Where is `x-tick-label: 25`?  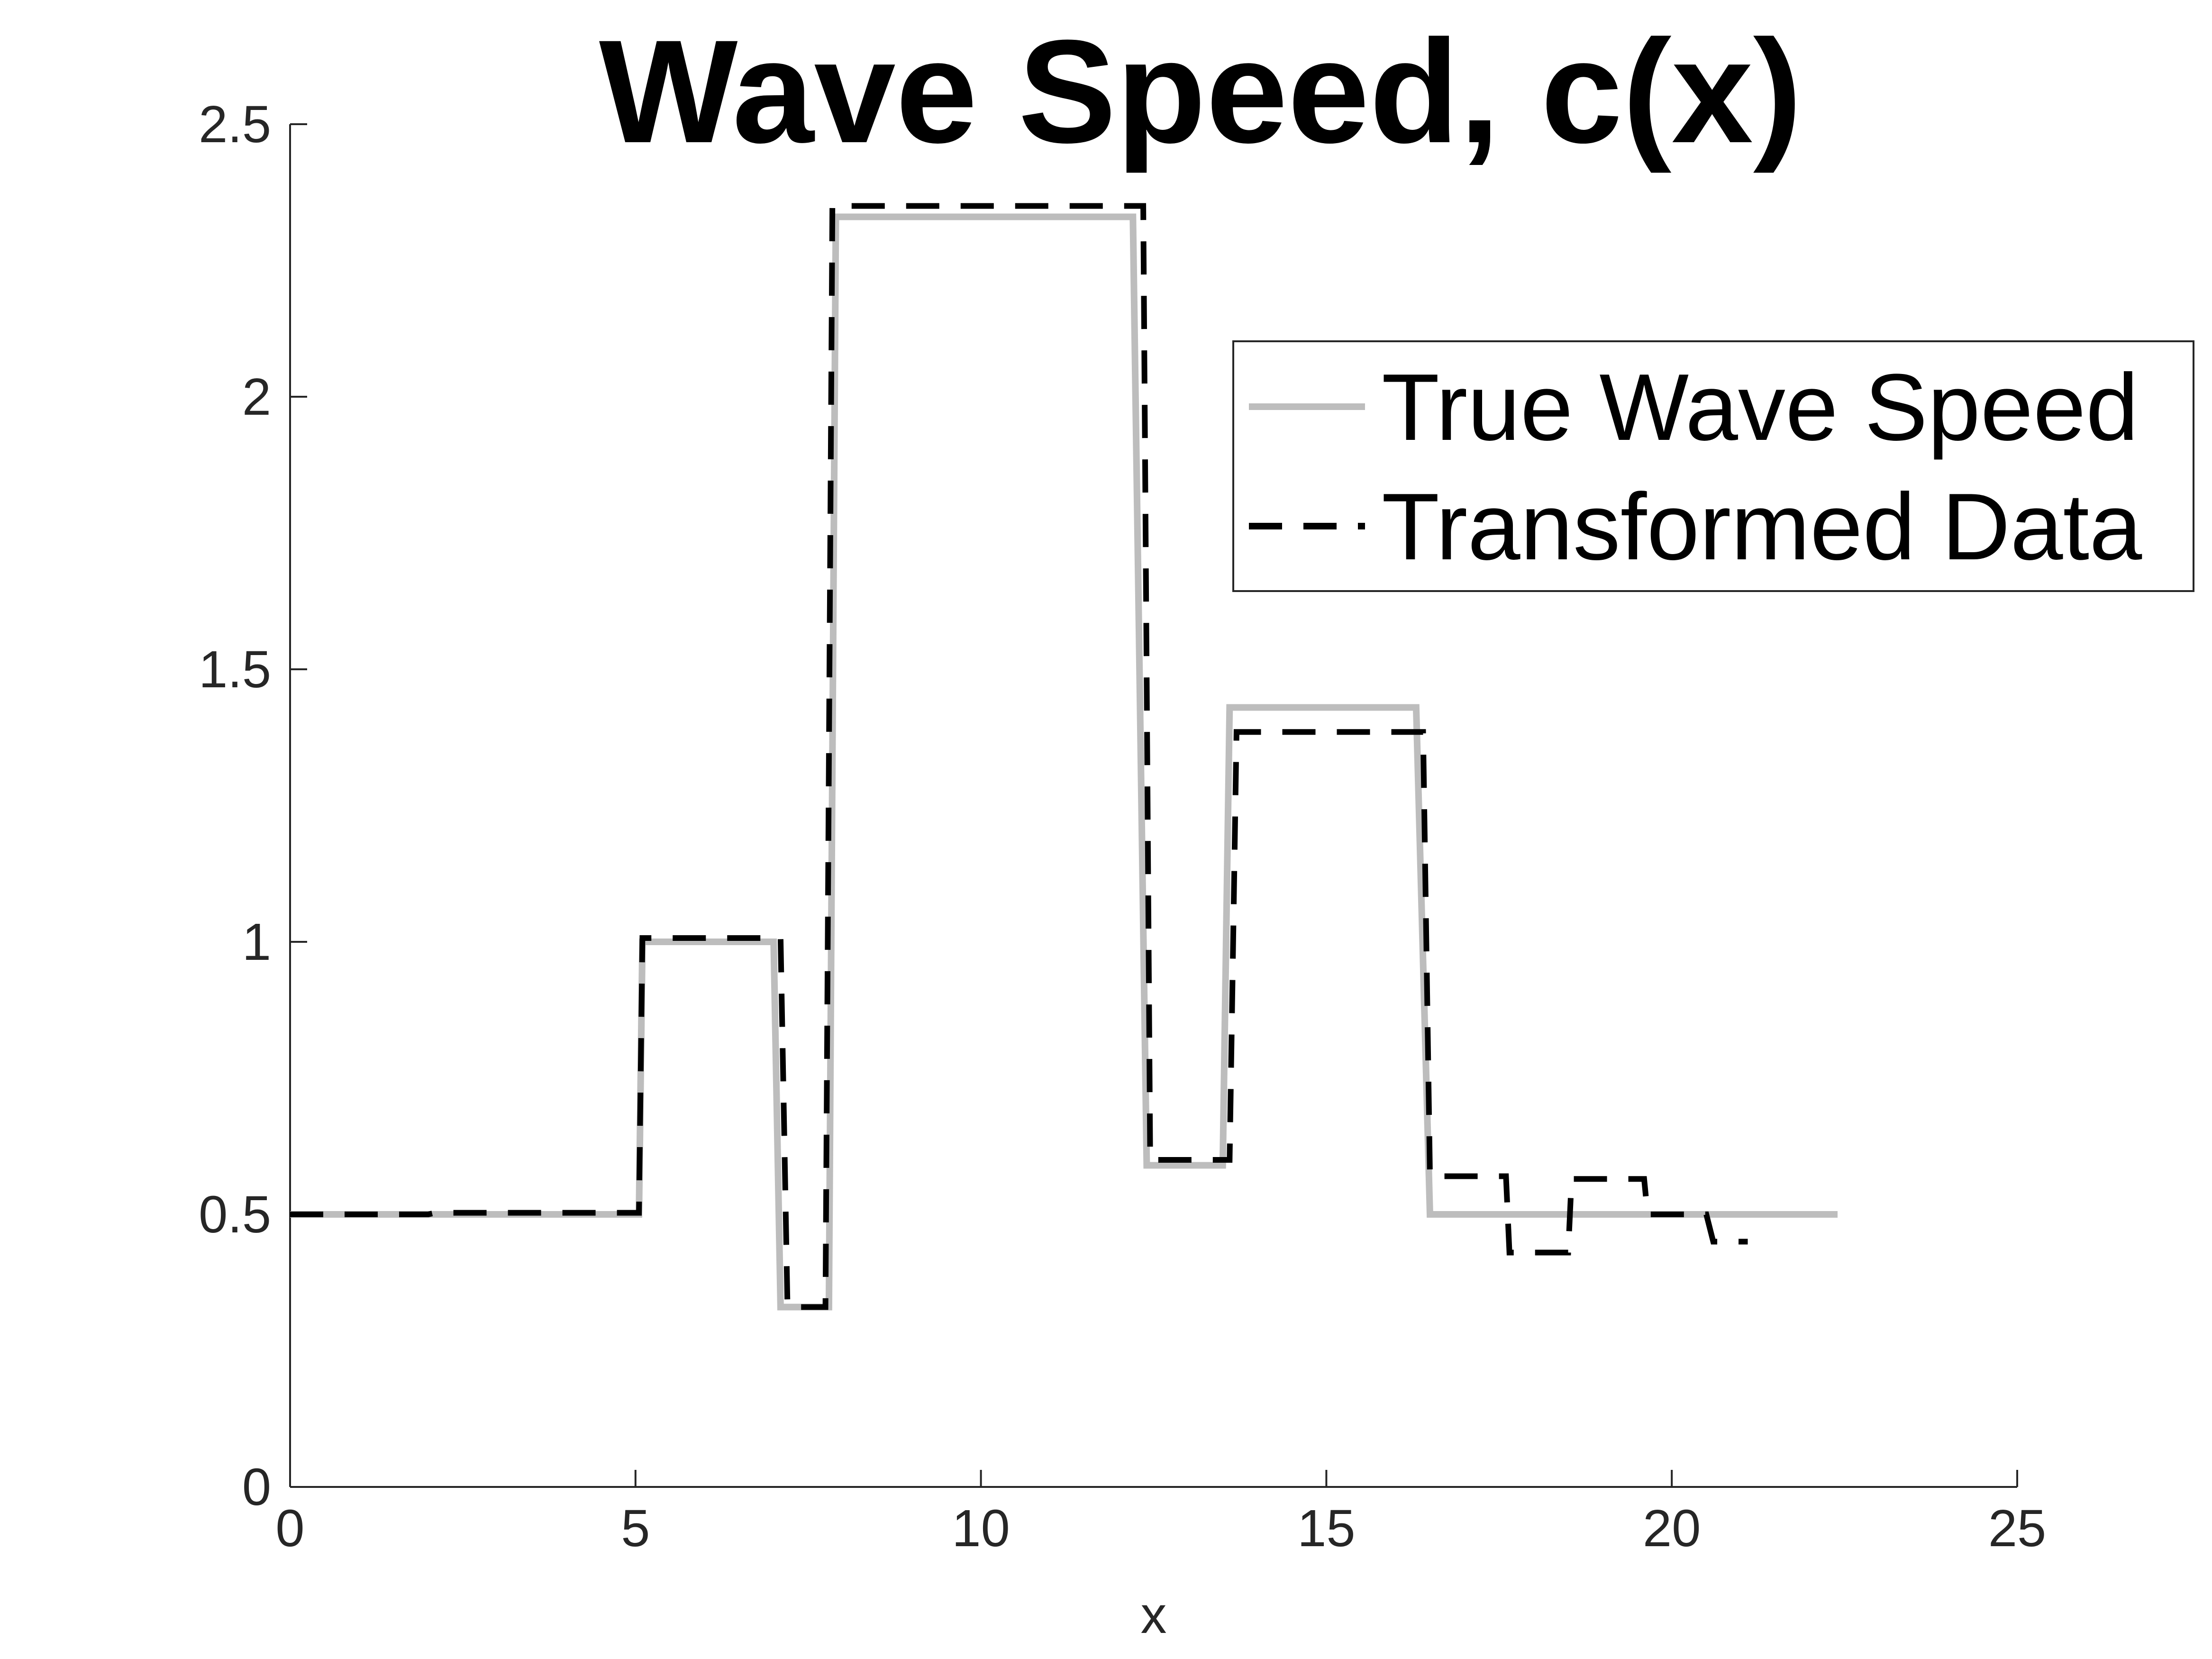 x-tick-label: 25 is located at coordinates (2017, 1528).